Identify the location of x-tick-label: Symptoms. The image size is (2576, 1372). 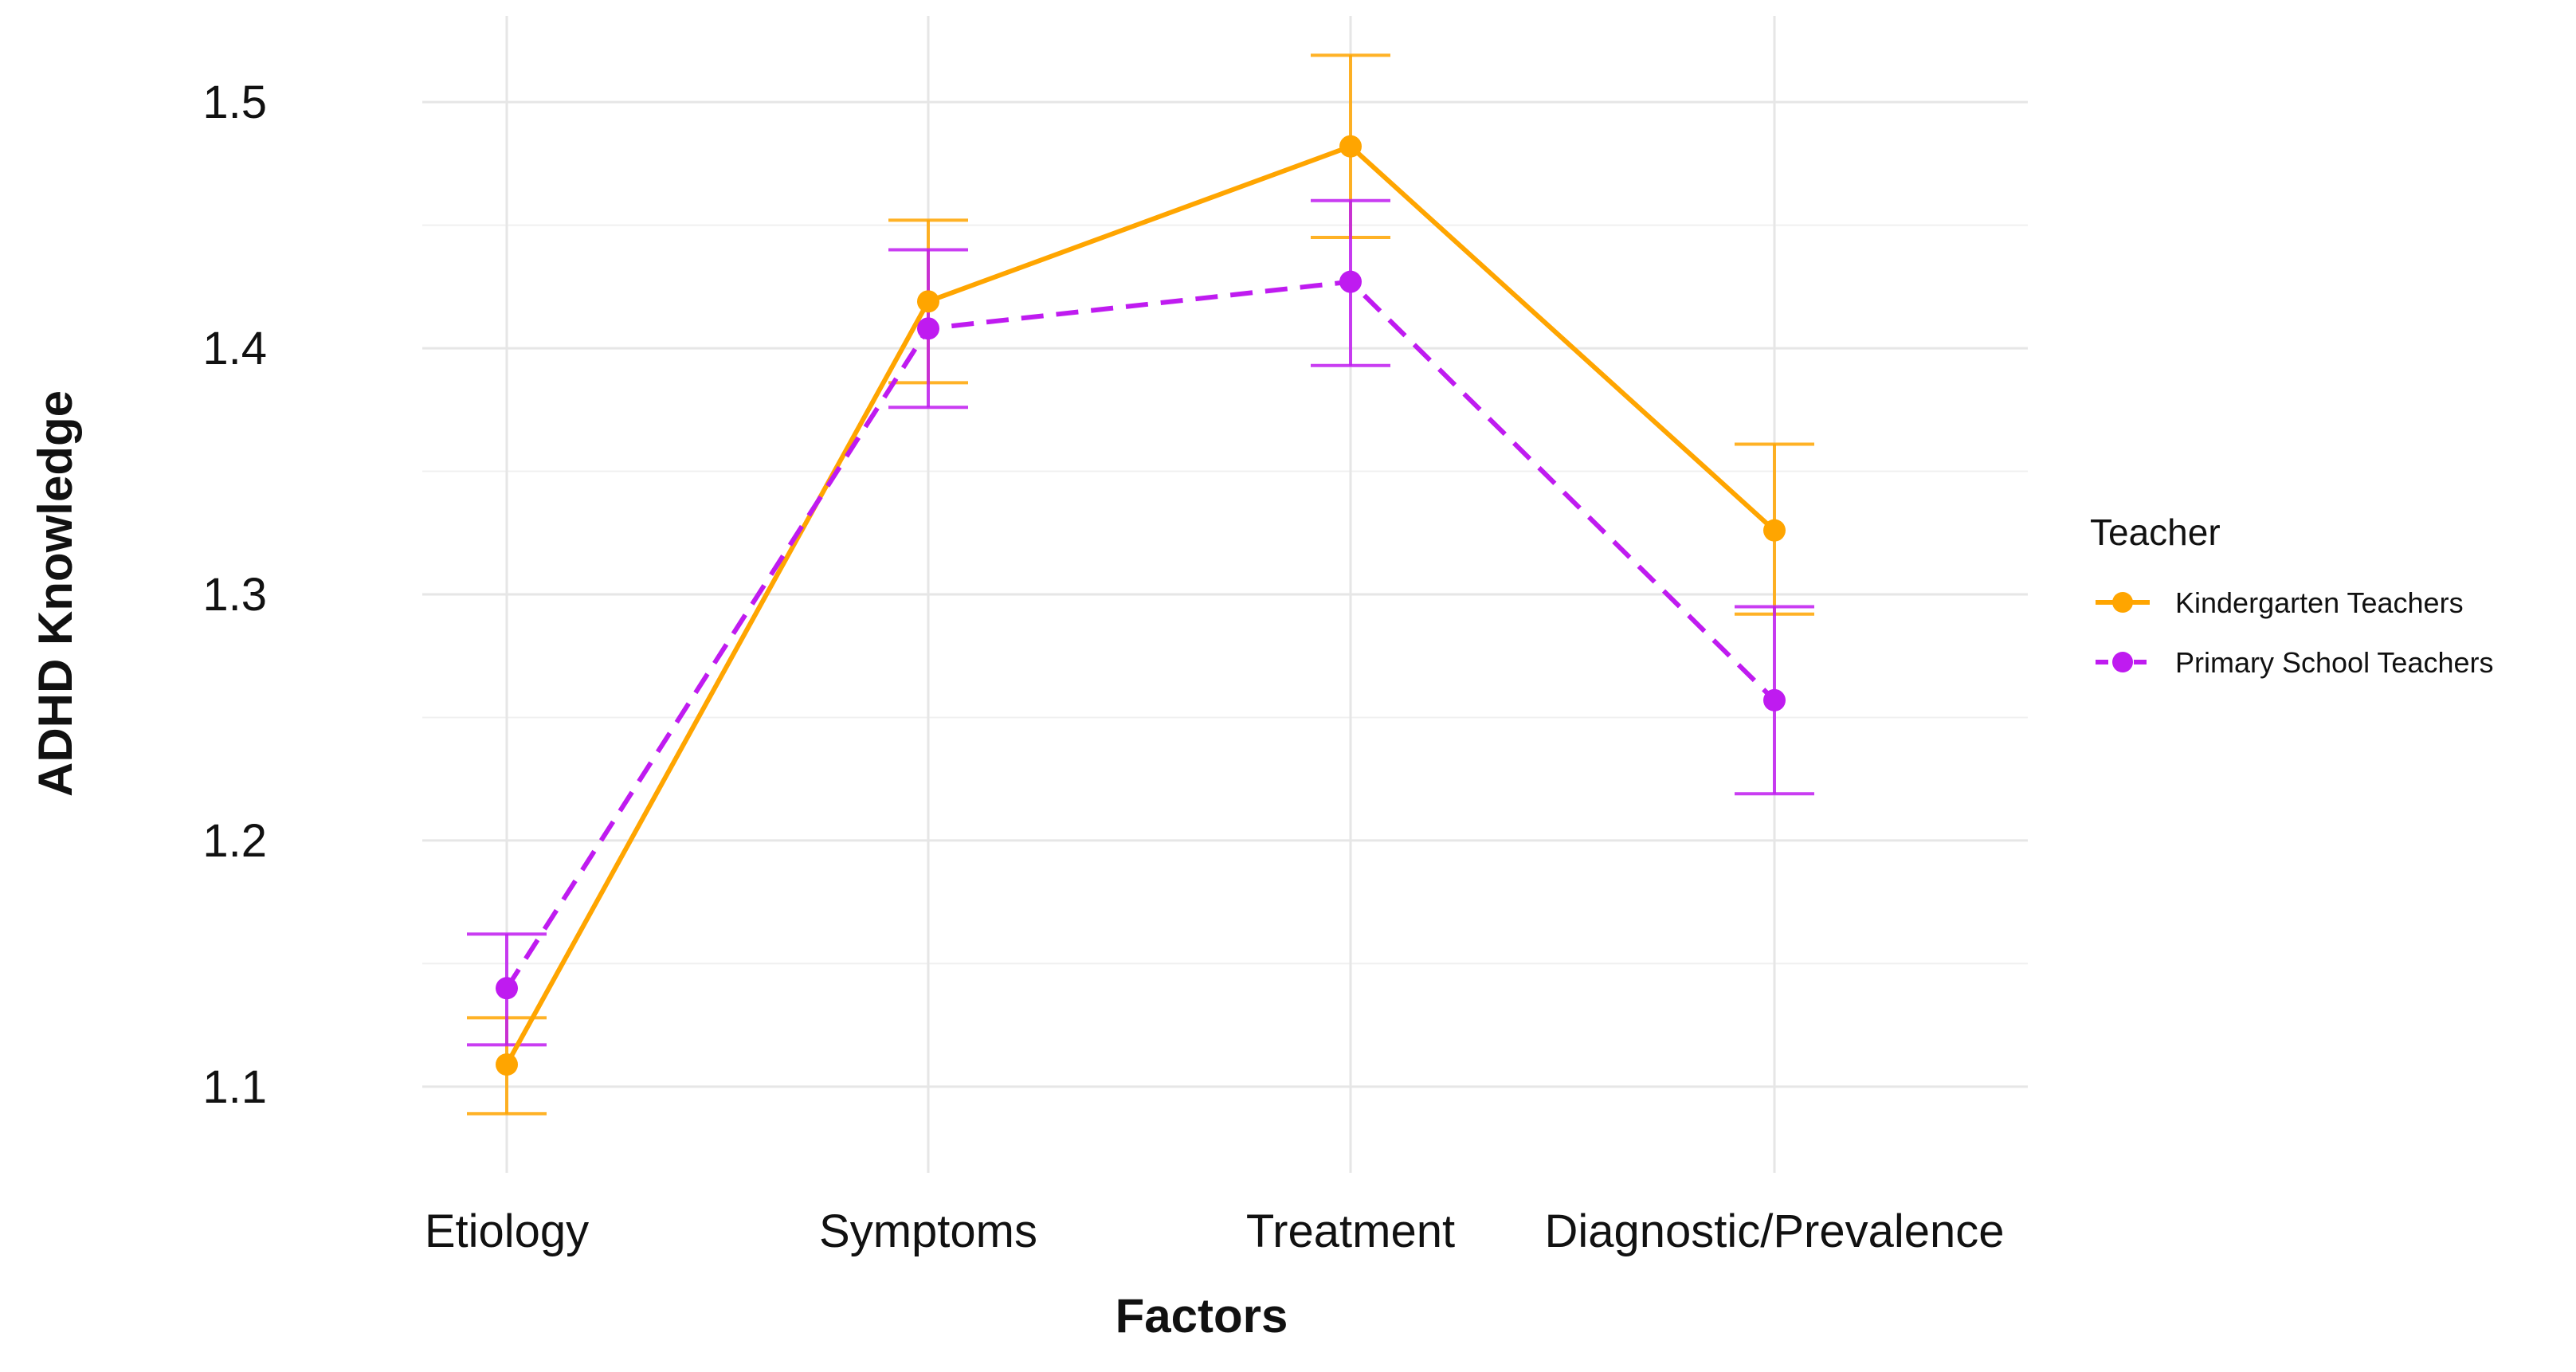
(928, 1231).